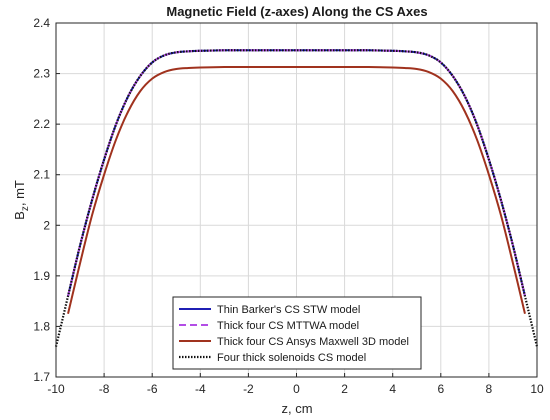 This screenshot has height=420, width=550. What do you see at coordinates (19, 215) in the screenshot?
I see `y-axis-label-main: B` at bounding box center [19, 215].